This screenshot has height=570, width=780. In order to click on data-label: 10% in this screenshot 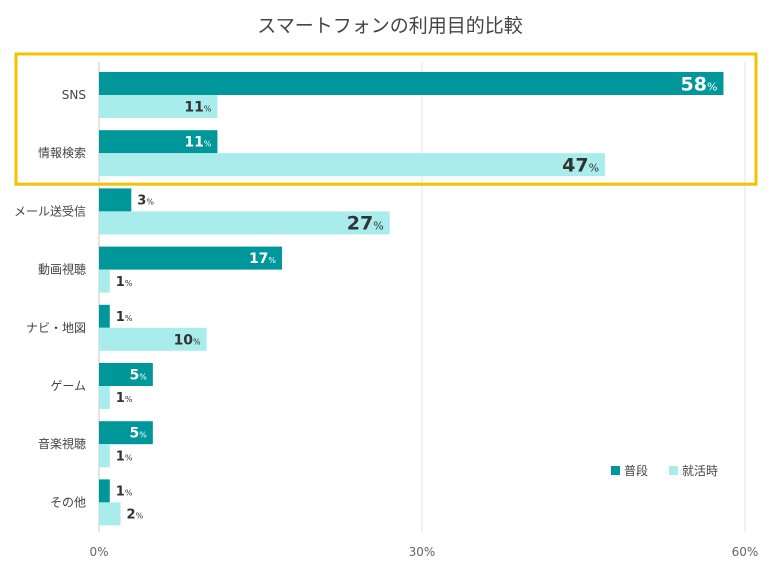, I will do `click(187, 340)`.